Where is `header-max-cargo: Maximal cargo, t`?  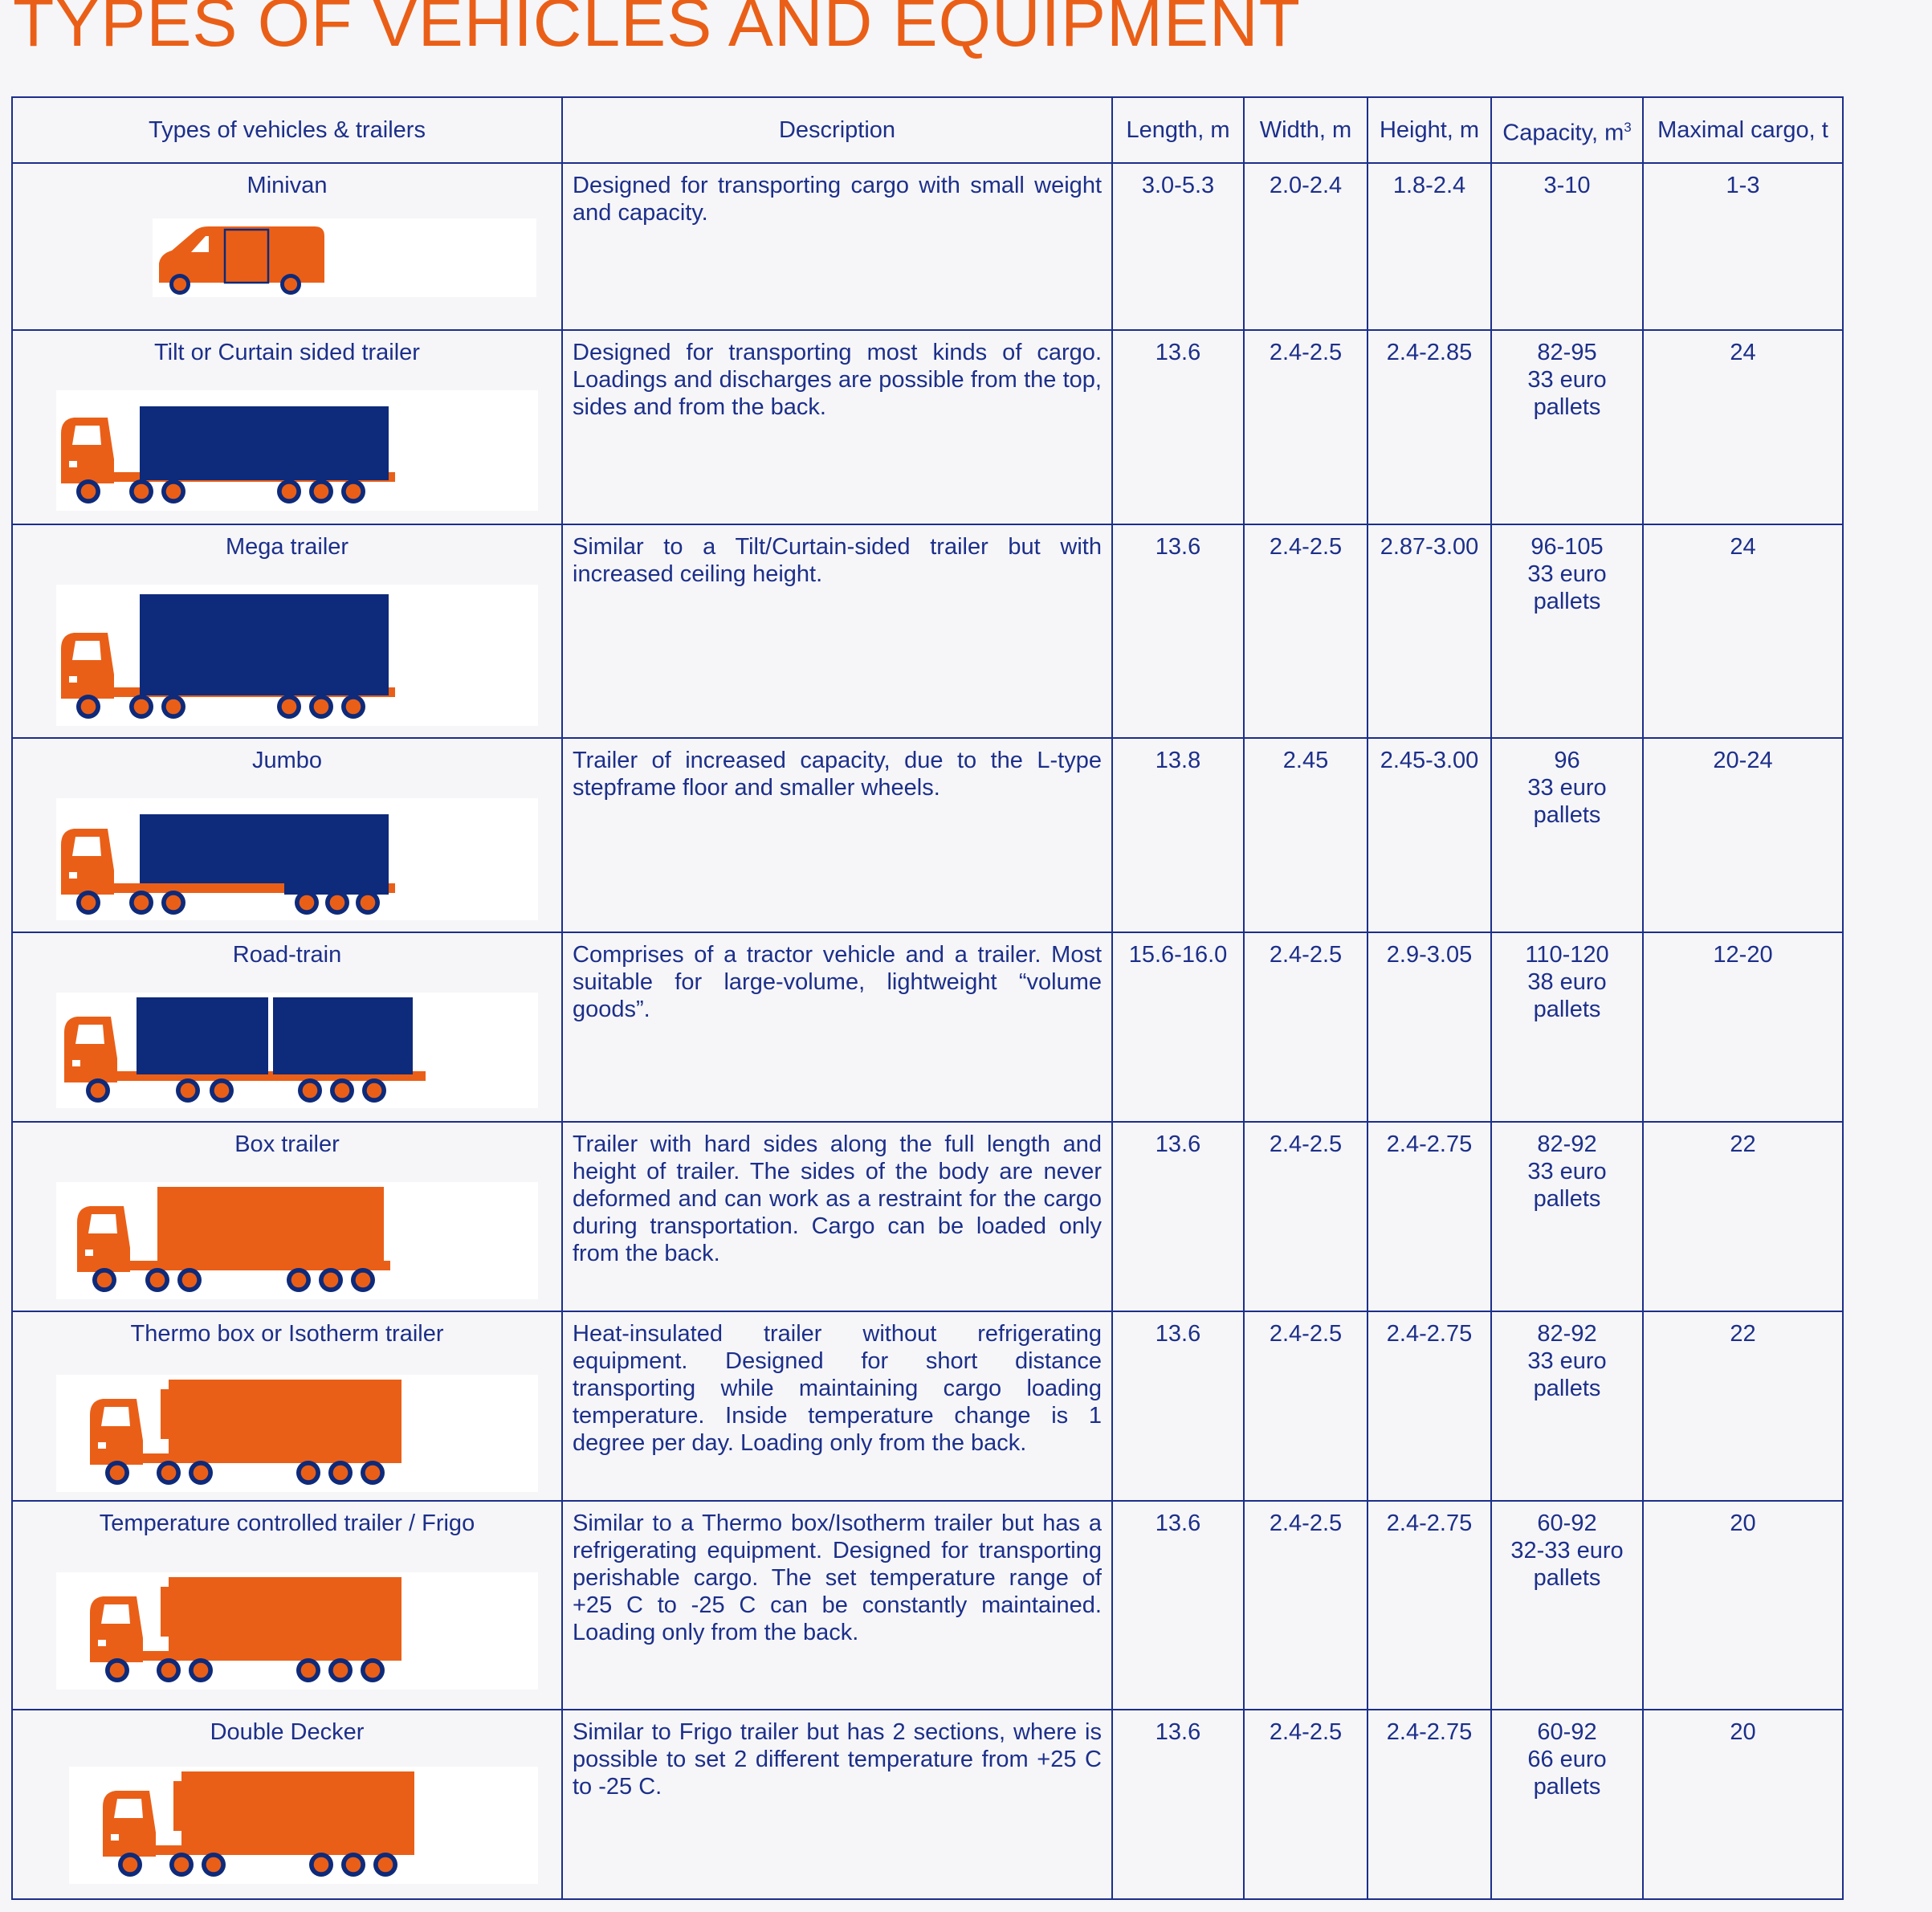
header-max-cargo: Maximal cargo, t is located at coordinates (1743, 130).